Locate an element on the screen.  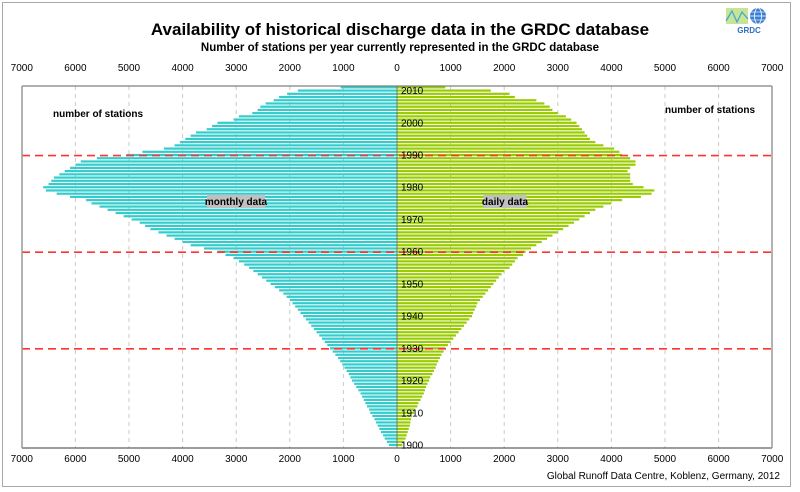
x-tick-label-top: 3000 is located at coordinates (236, 68).